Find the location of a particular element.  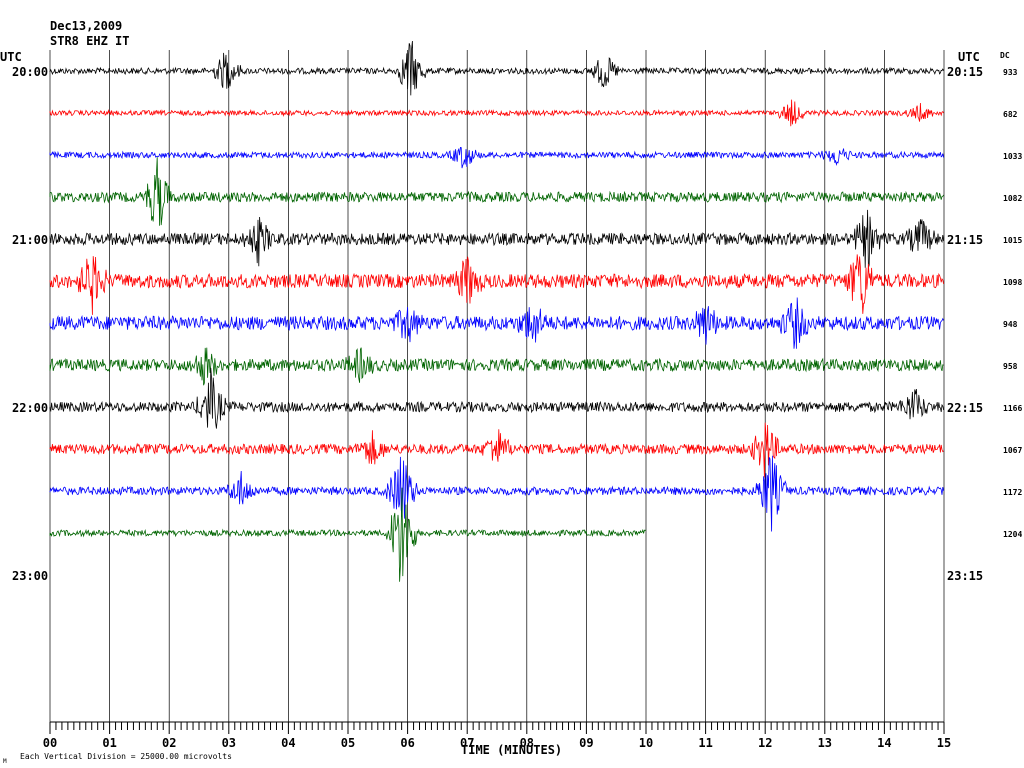

x-tick-label-01: 01 is located at coordinates (109, 743).